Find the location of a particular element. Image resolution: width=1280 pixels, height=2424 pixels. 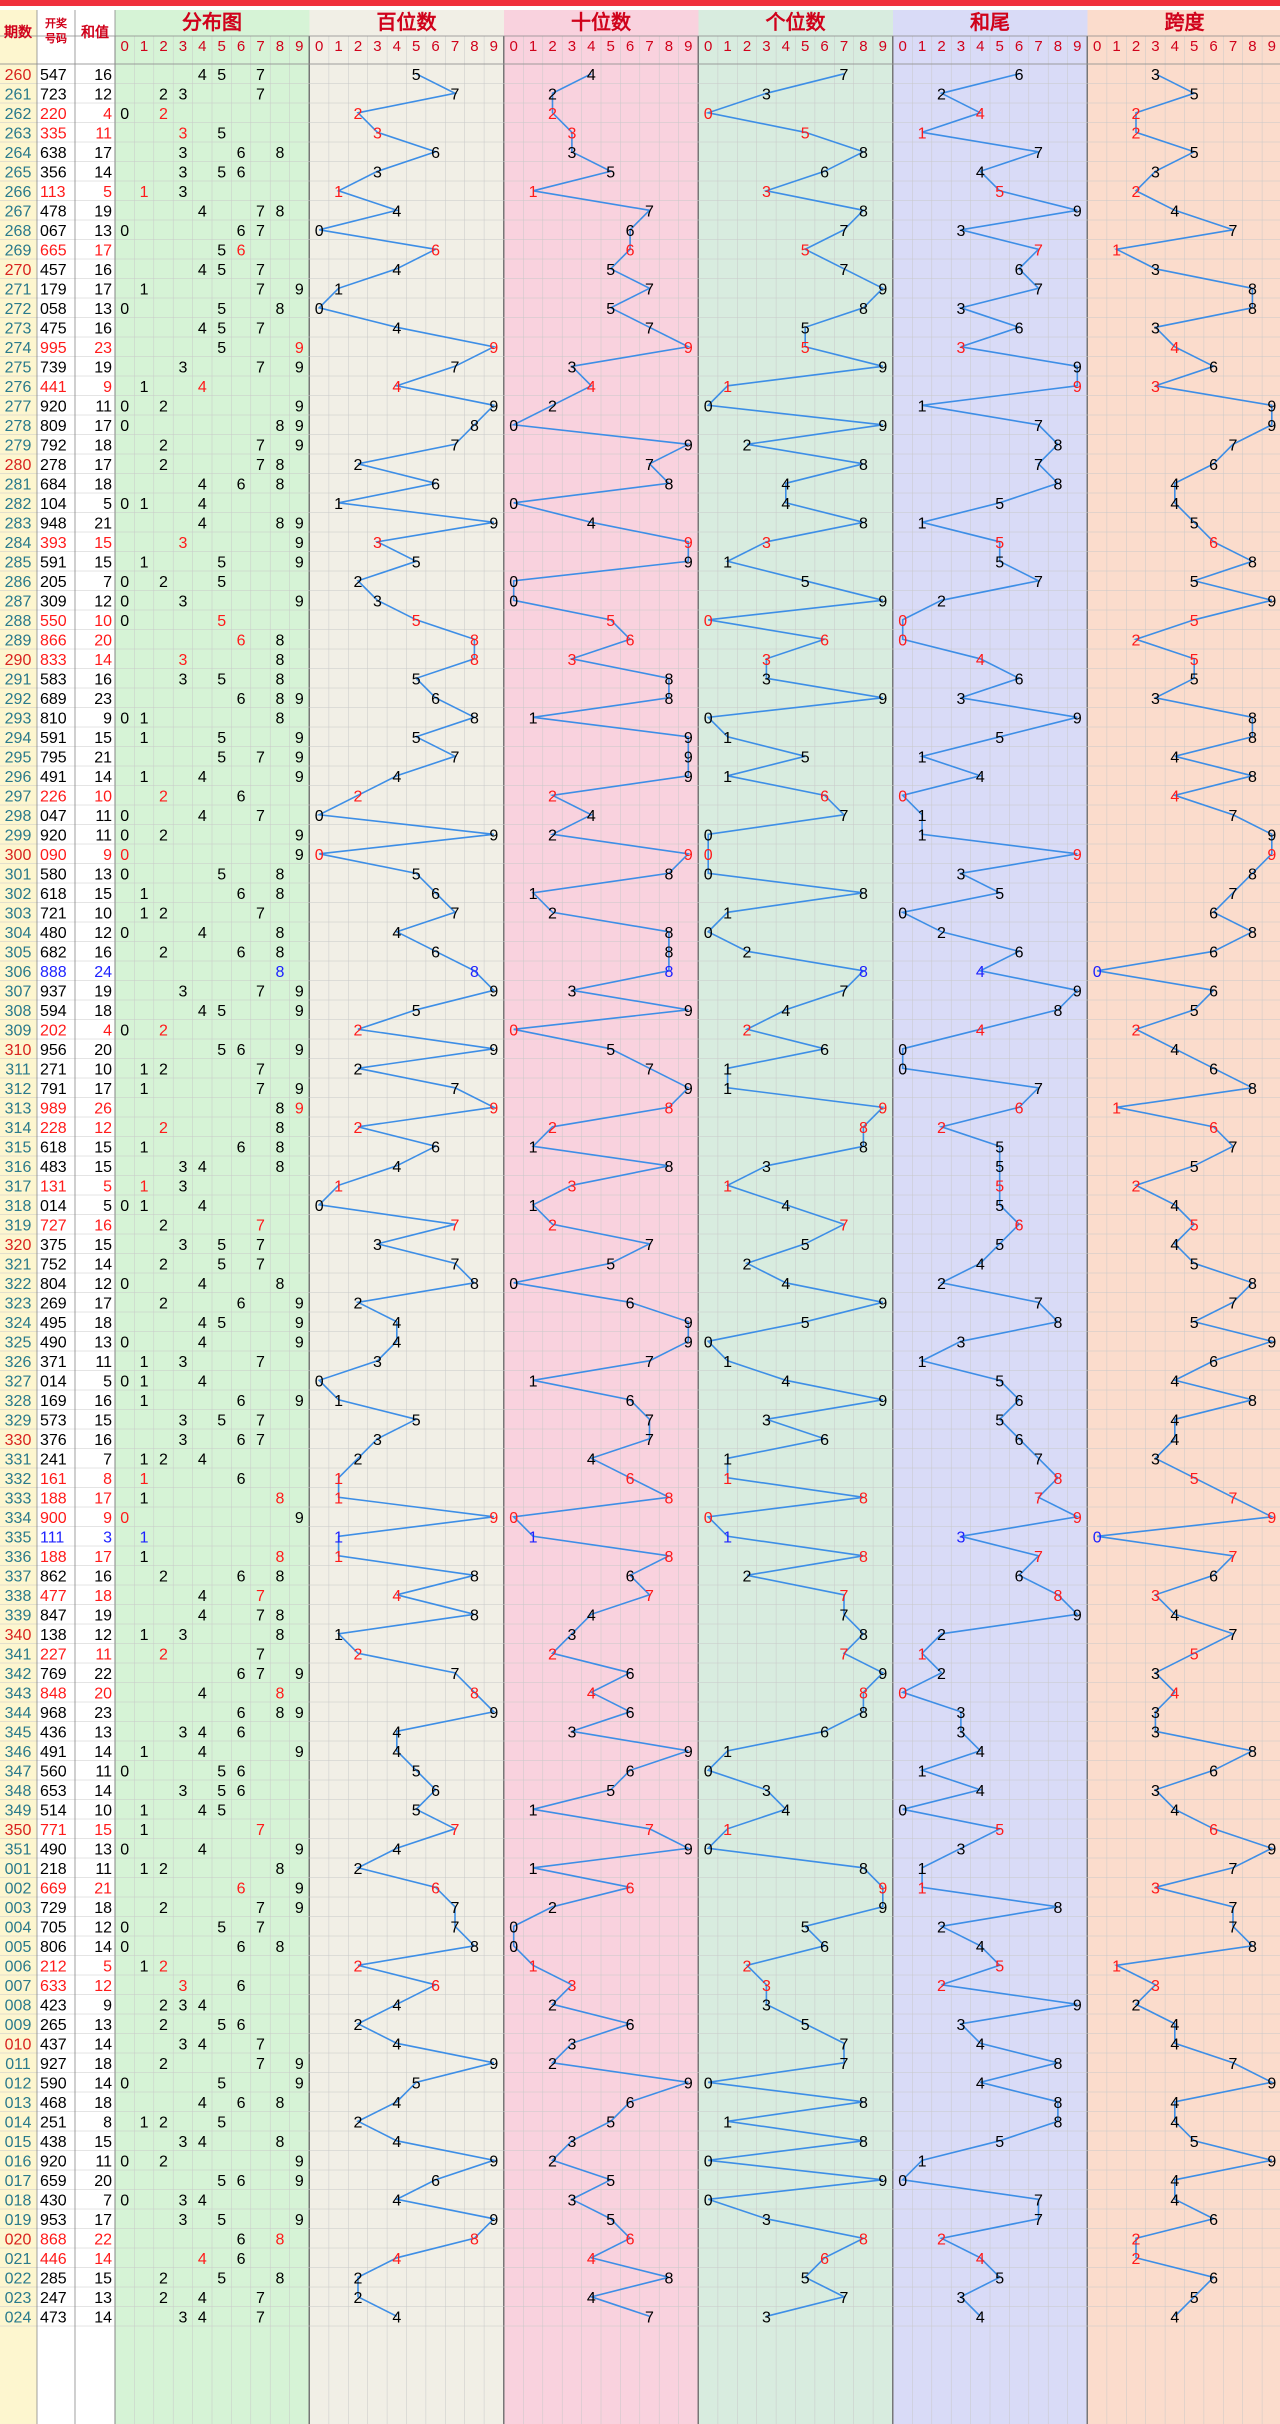

sum-tail-cell: 8 is located at coordinates (1057, 2064).